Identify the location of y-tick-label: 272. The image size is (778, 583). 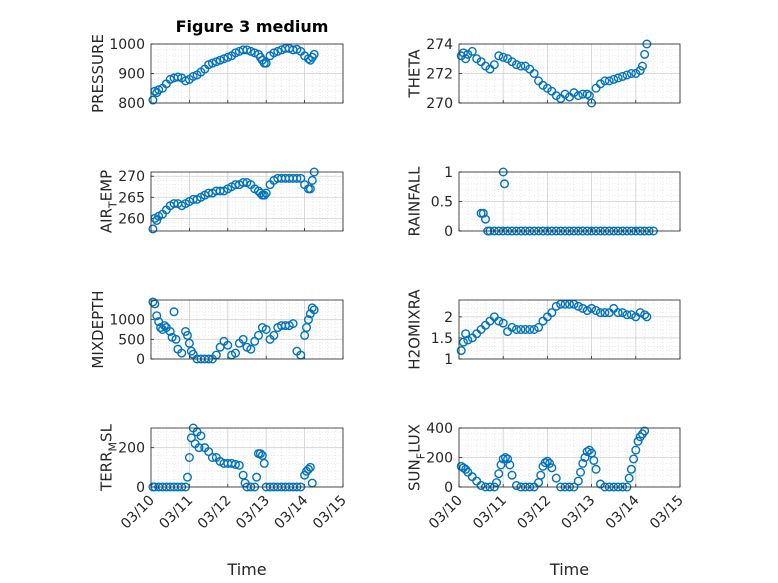
(439, 75).